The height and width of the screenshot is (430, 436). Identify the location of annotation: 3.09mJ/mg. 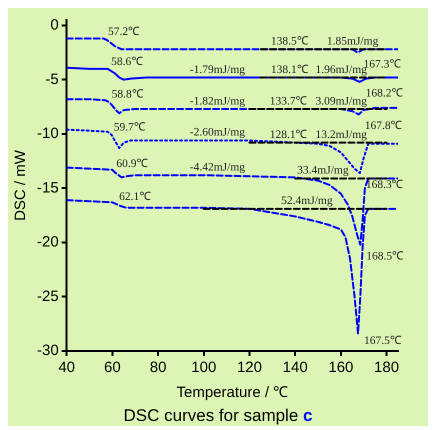
(341, 101).